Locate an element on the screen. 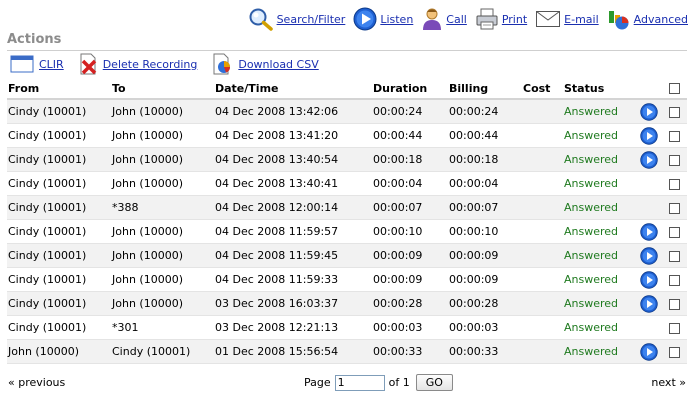 The image size is (698, 413). cell-billing: 00:00:18 is located at coordinates (485, 159).